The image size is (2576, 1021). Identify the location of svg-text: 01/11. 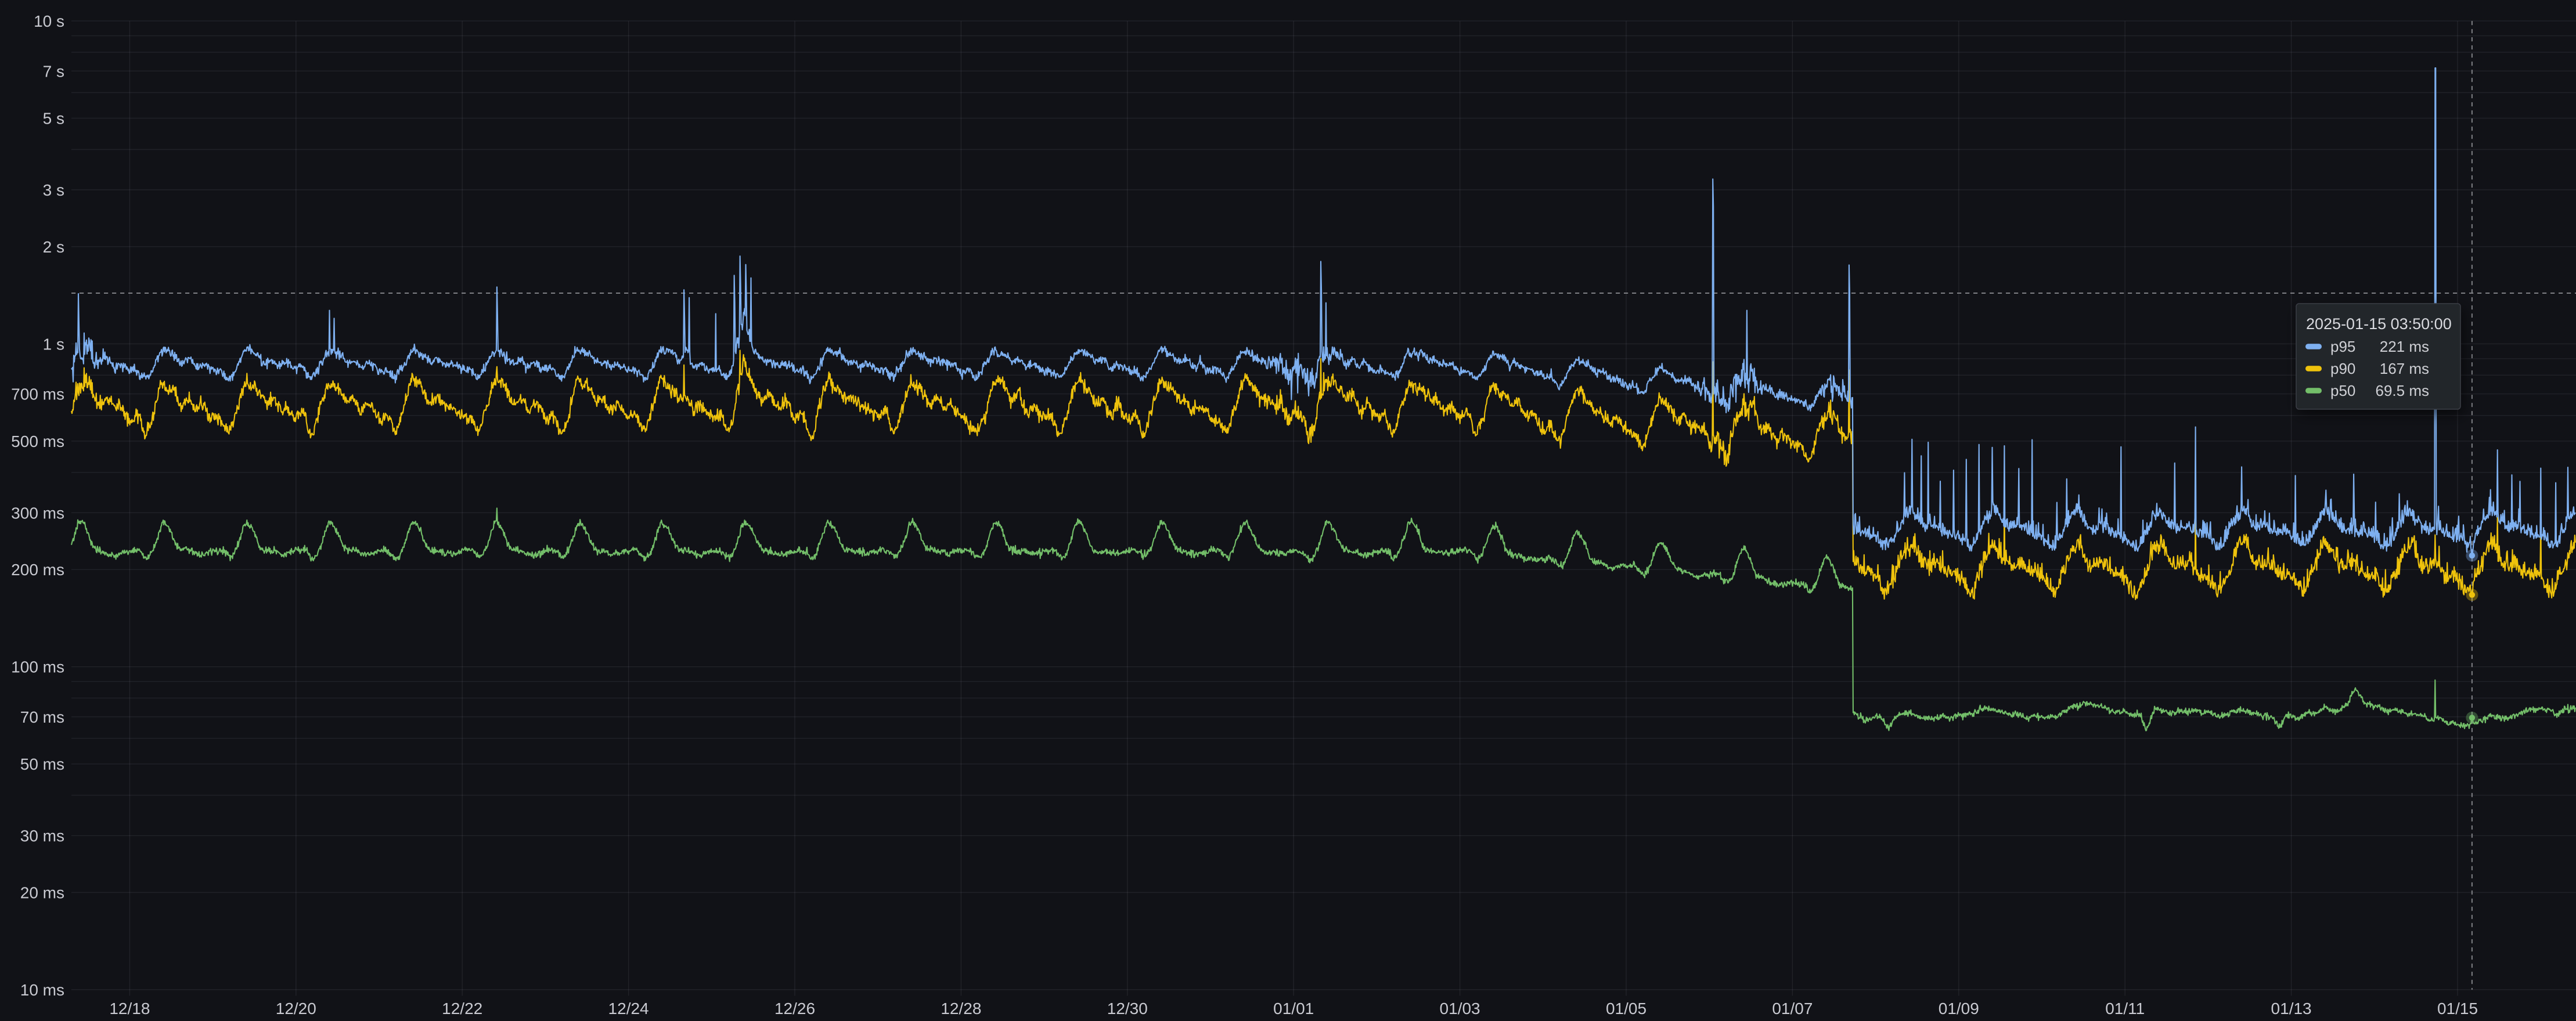
(2125, 1009).